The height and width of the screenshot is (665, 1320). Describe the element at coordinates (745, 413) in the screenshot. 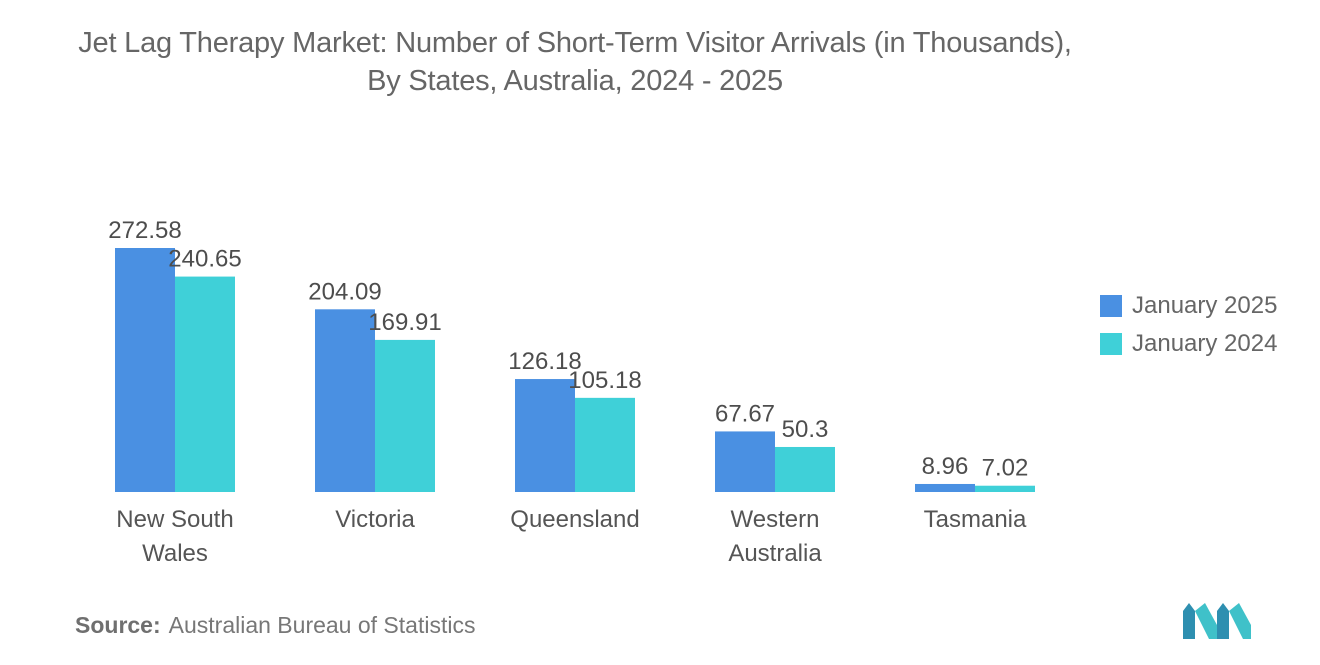

I see `data-label-january-2025-western-australia: 67.67` at that location.